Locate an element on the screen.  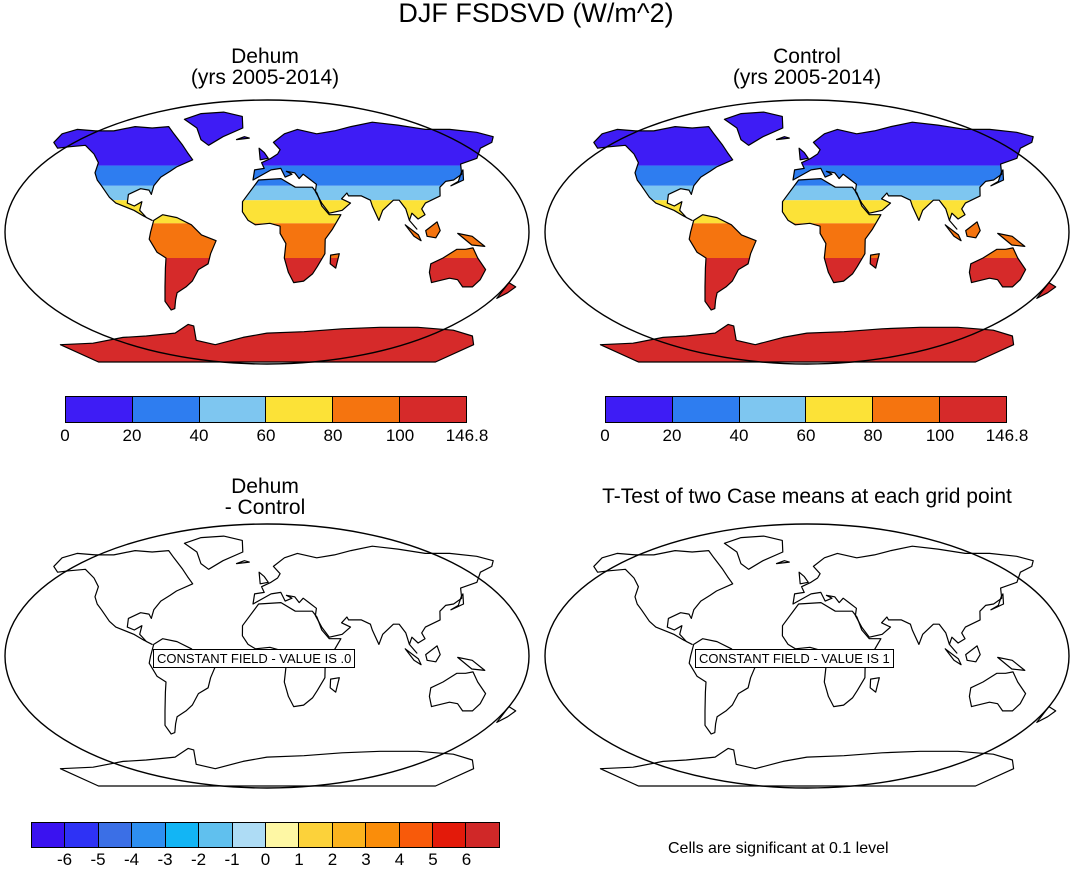
diff-panel-title: Dehum - Control is located at coordinates (265, 497).